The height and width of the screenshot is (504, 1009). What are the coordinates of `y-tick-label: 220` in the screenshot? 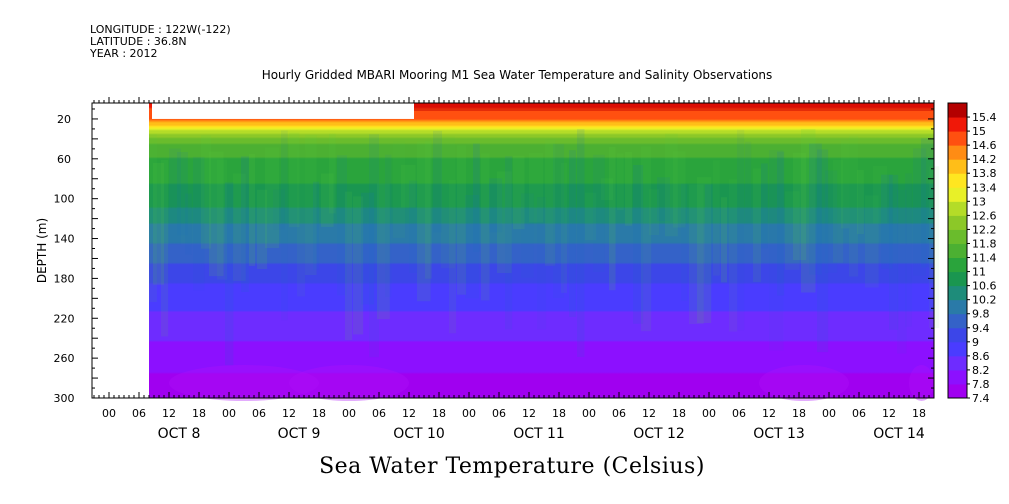 It's located at (64, 318).